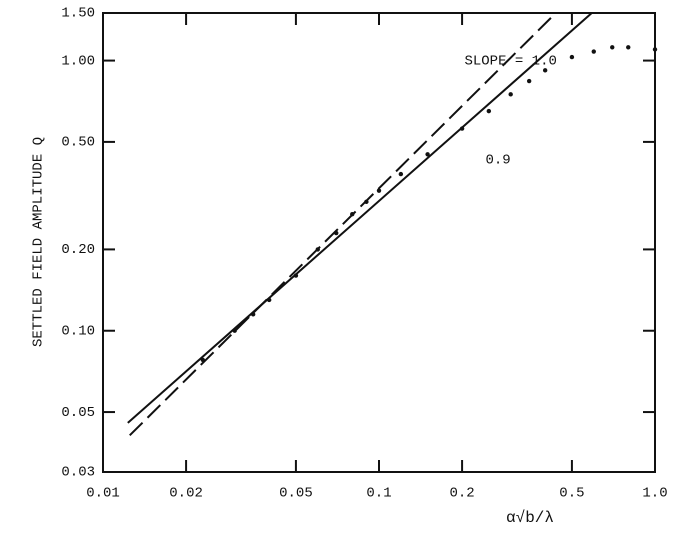 Image resolution: width=682 pixels, height=537 pixels. I want to click on y-axis-label: SETTLED FIELD AMPLITUDE Q, so click(39, 242).